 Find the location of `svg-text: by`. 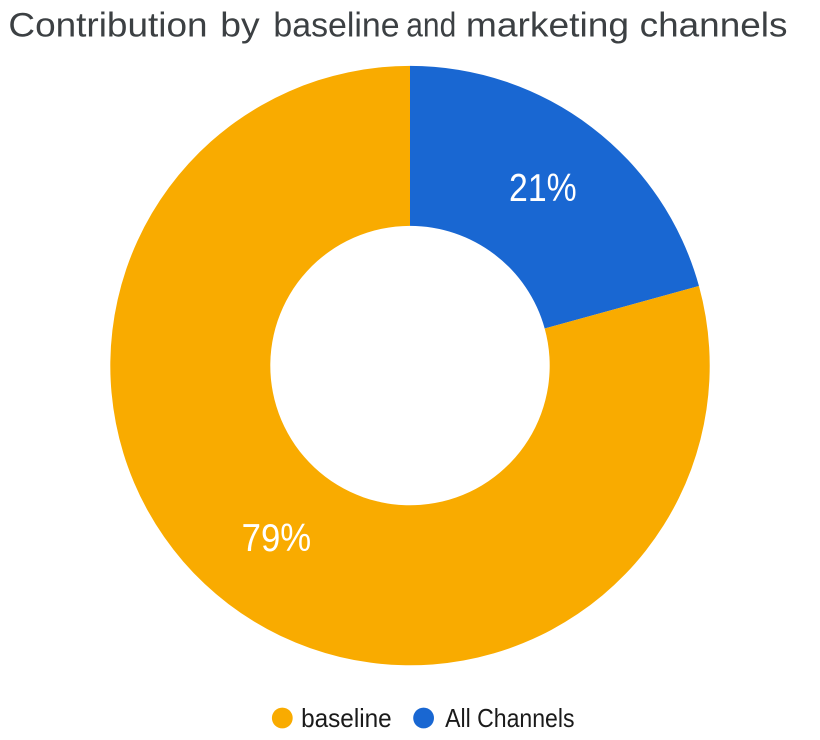

svg-text: by is located at coordinates (240, 25).